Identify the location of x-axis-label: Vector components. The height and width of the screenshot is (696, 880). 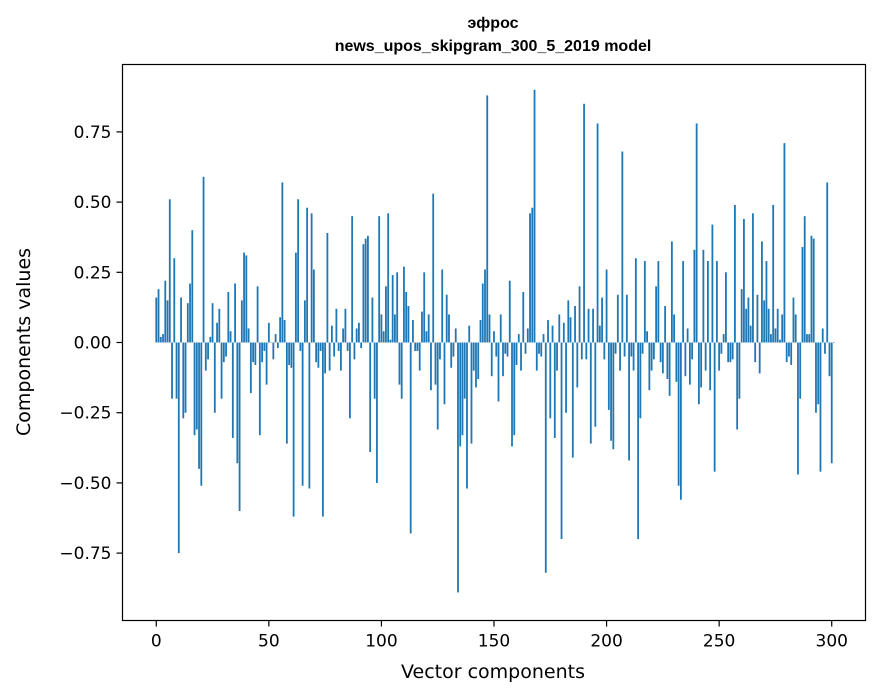
(493, 672).